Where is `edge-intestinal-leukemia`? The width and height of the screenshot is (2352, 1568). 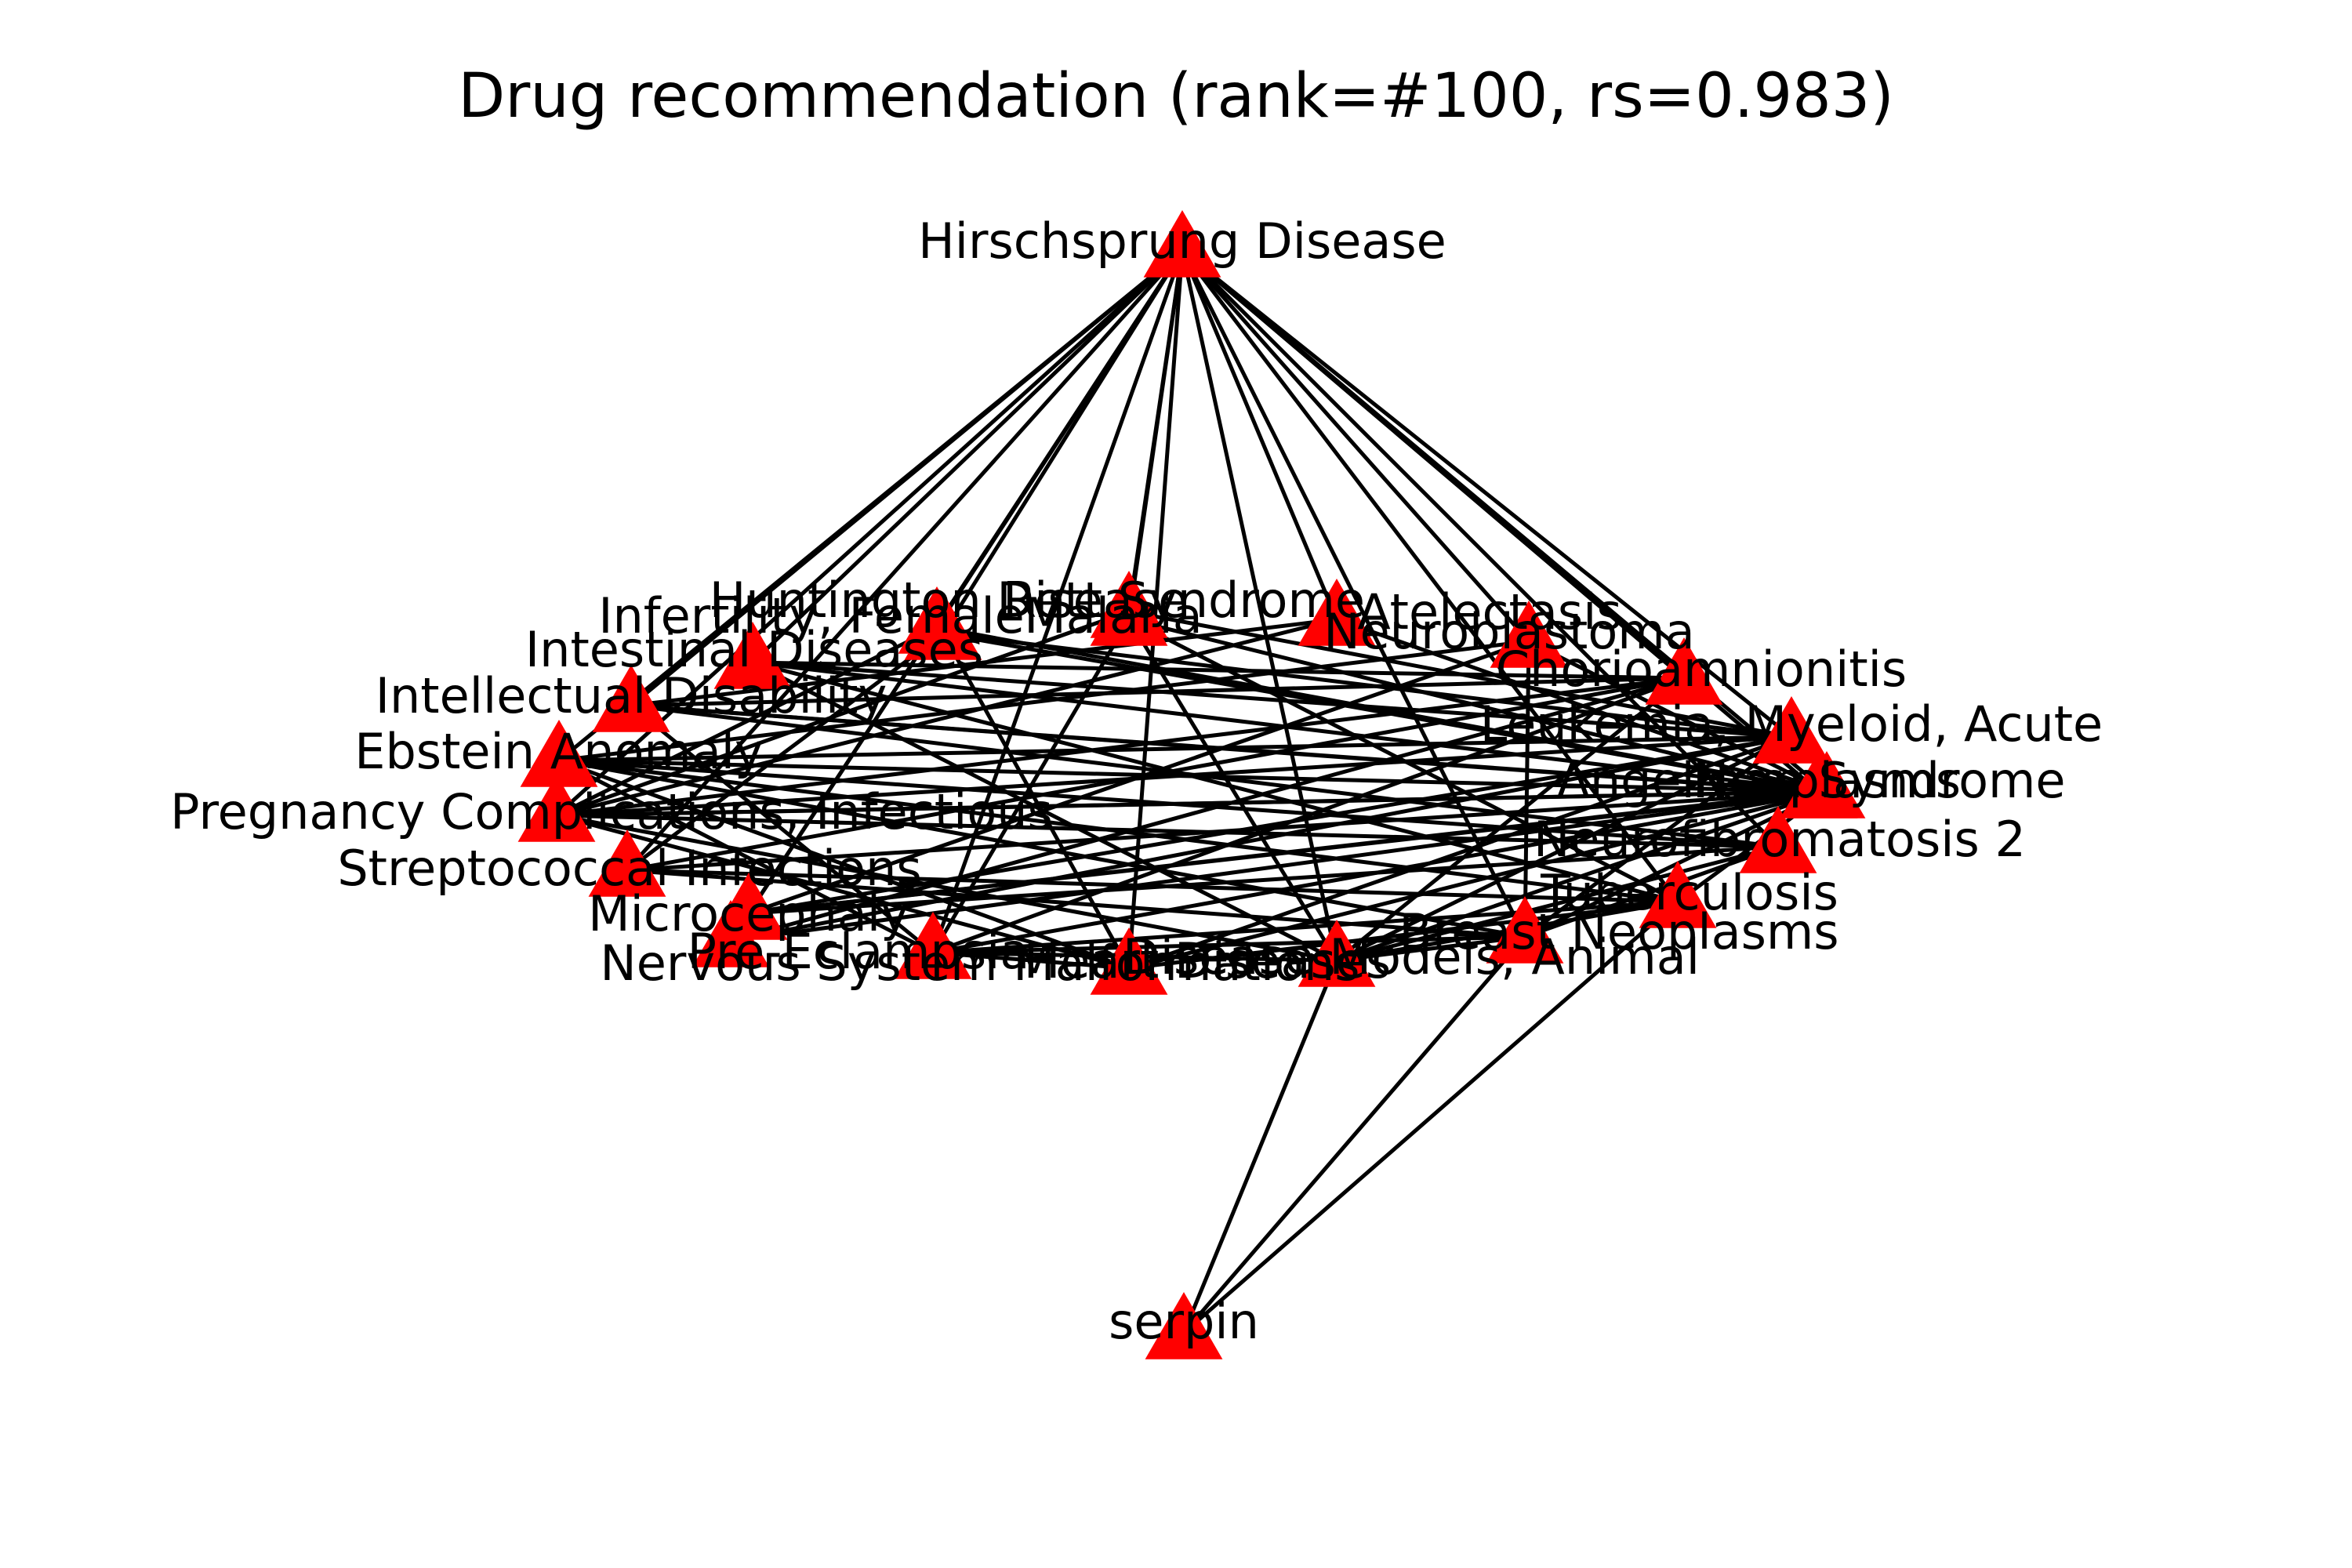
edge-intestinal-leukemia is located at coordinates (1272, 699).